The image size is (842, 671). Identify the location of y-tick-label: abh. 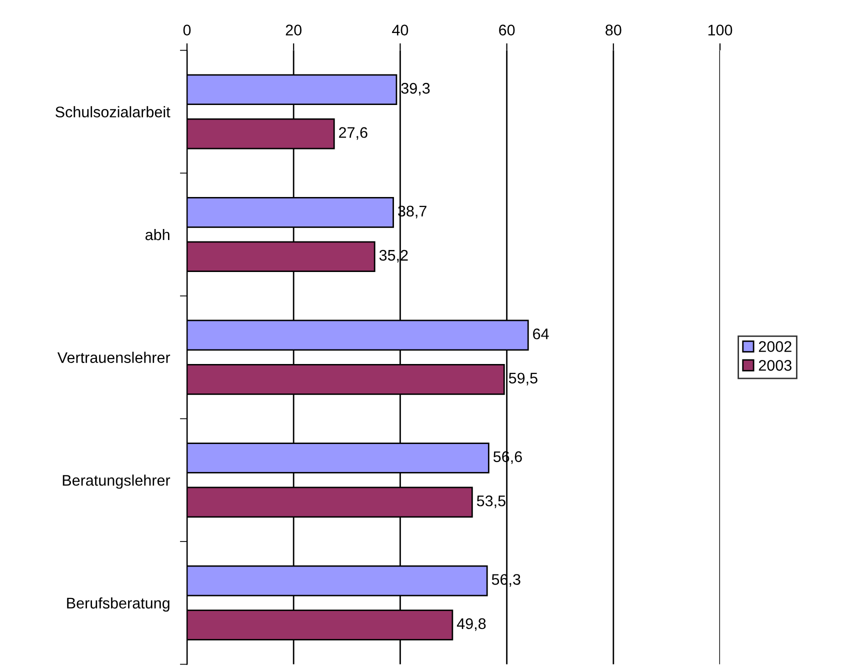
(157, 234).